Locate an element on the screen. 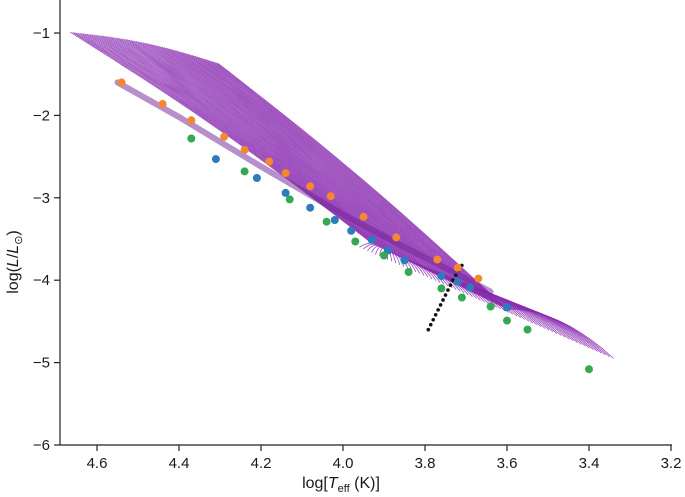  x-axis-label: log[Teff (K)] is located at coordinates (341, 485).